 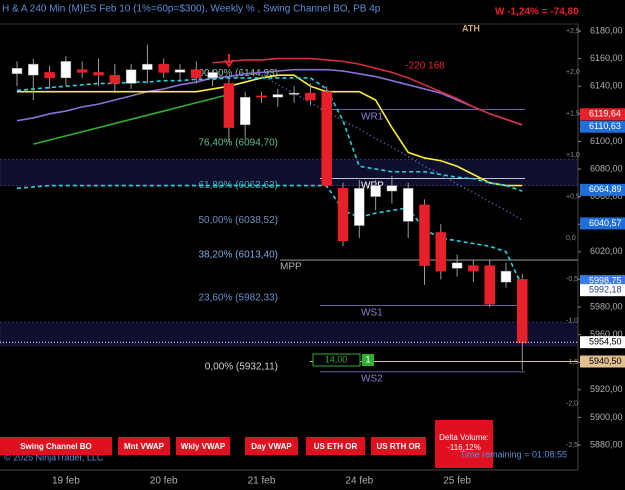 What do you see at coordinates (359, 481) in the screenshot?
I see `x-tick-label: 24 feb` at bounding box center [359, 481].